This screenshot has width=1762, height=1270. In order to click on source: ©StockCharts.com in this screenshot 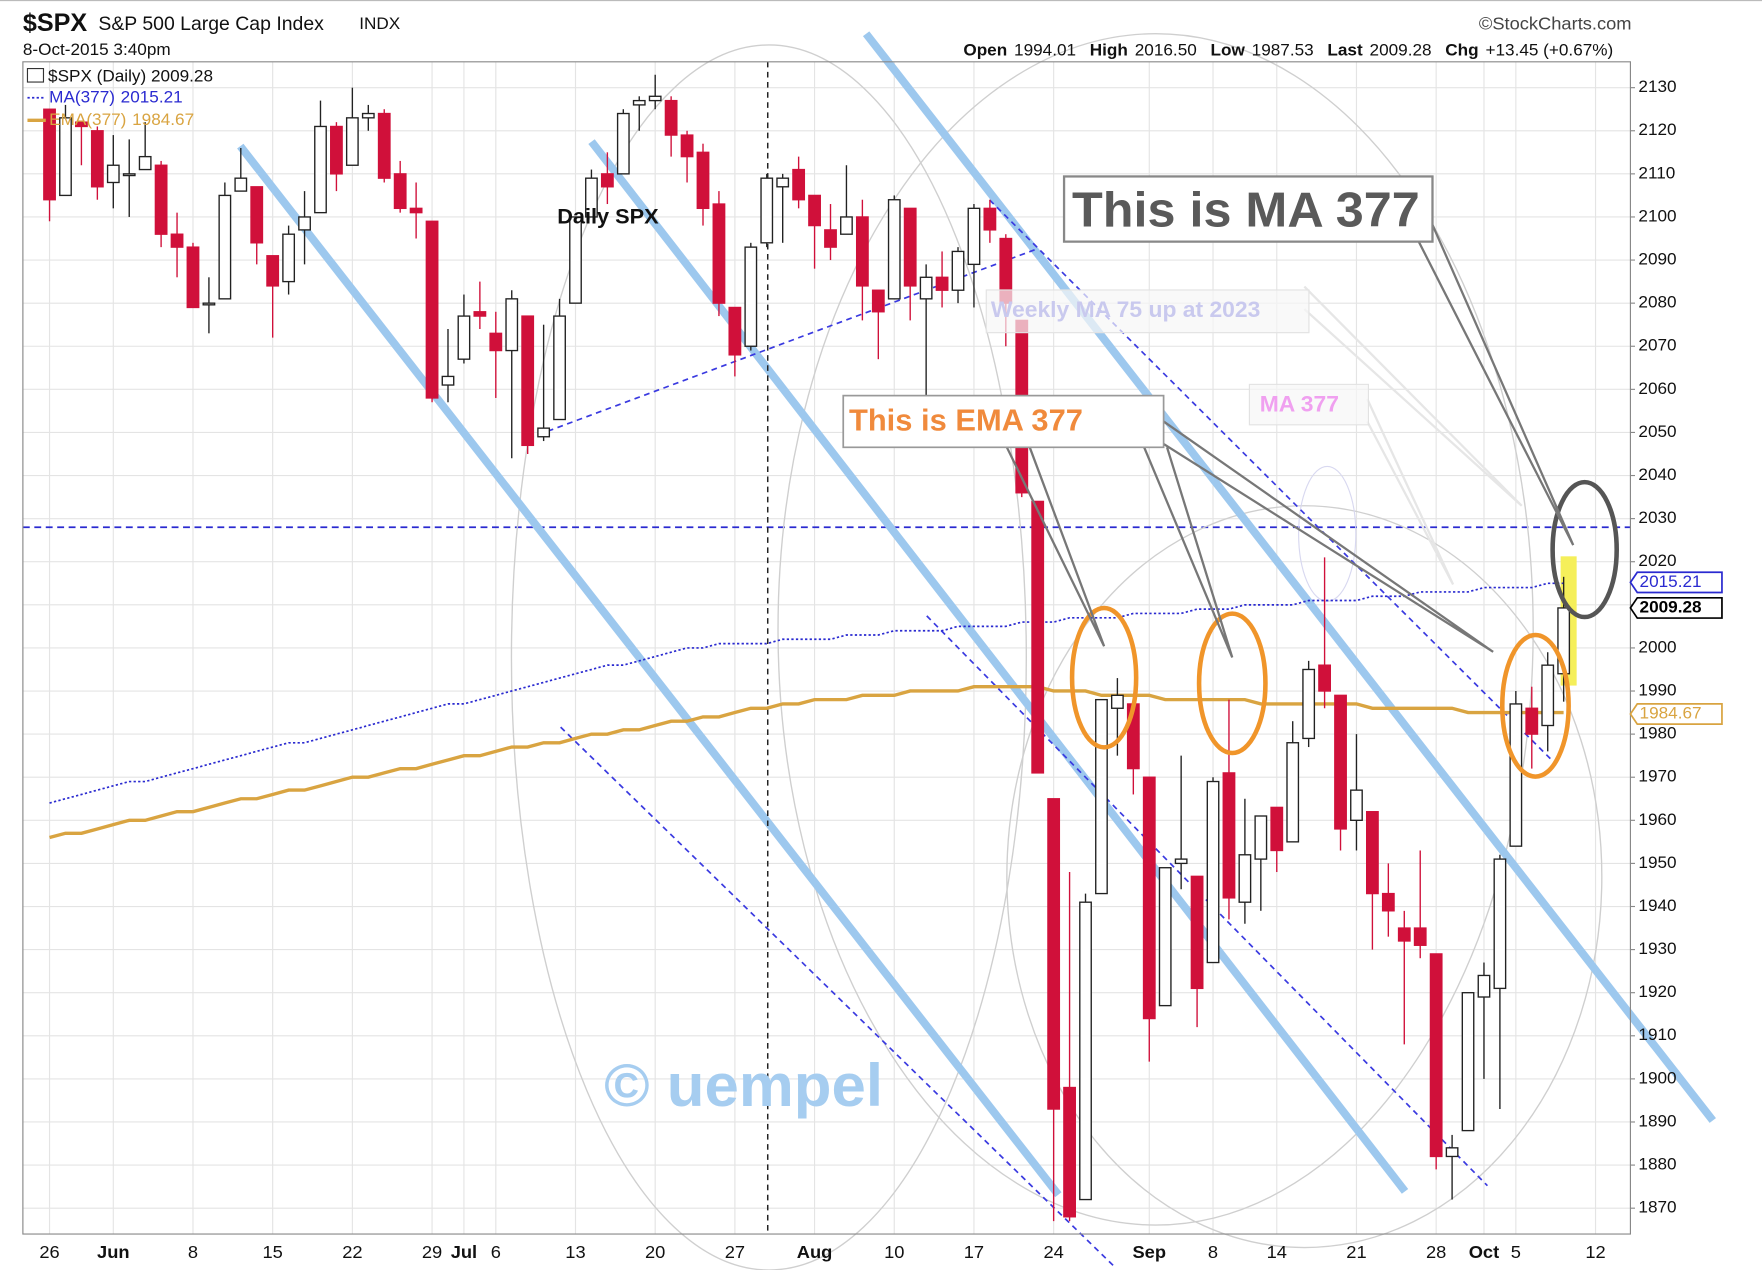, I will do `click(1555, 24)`.